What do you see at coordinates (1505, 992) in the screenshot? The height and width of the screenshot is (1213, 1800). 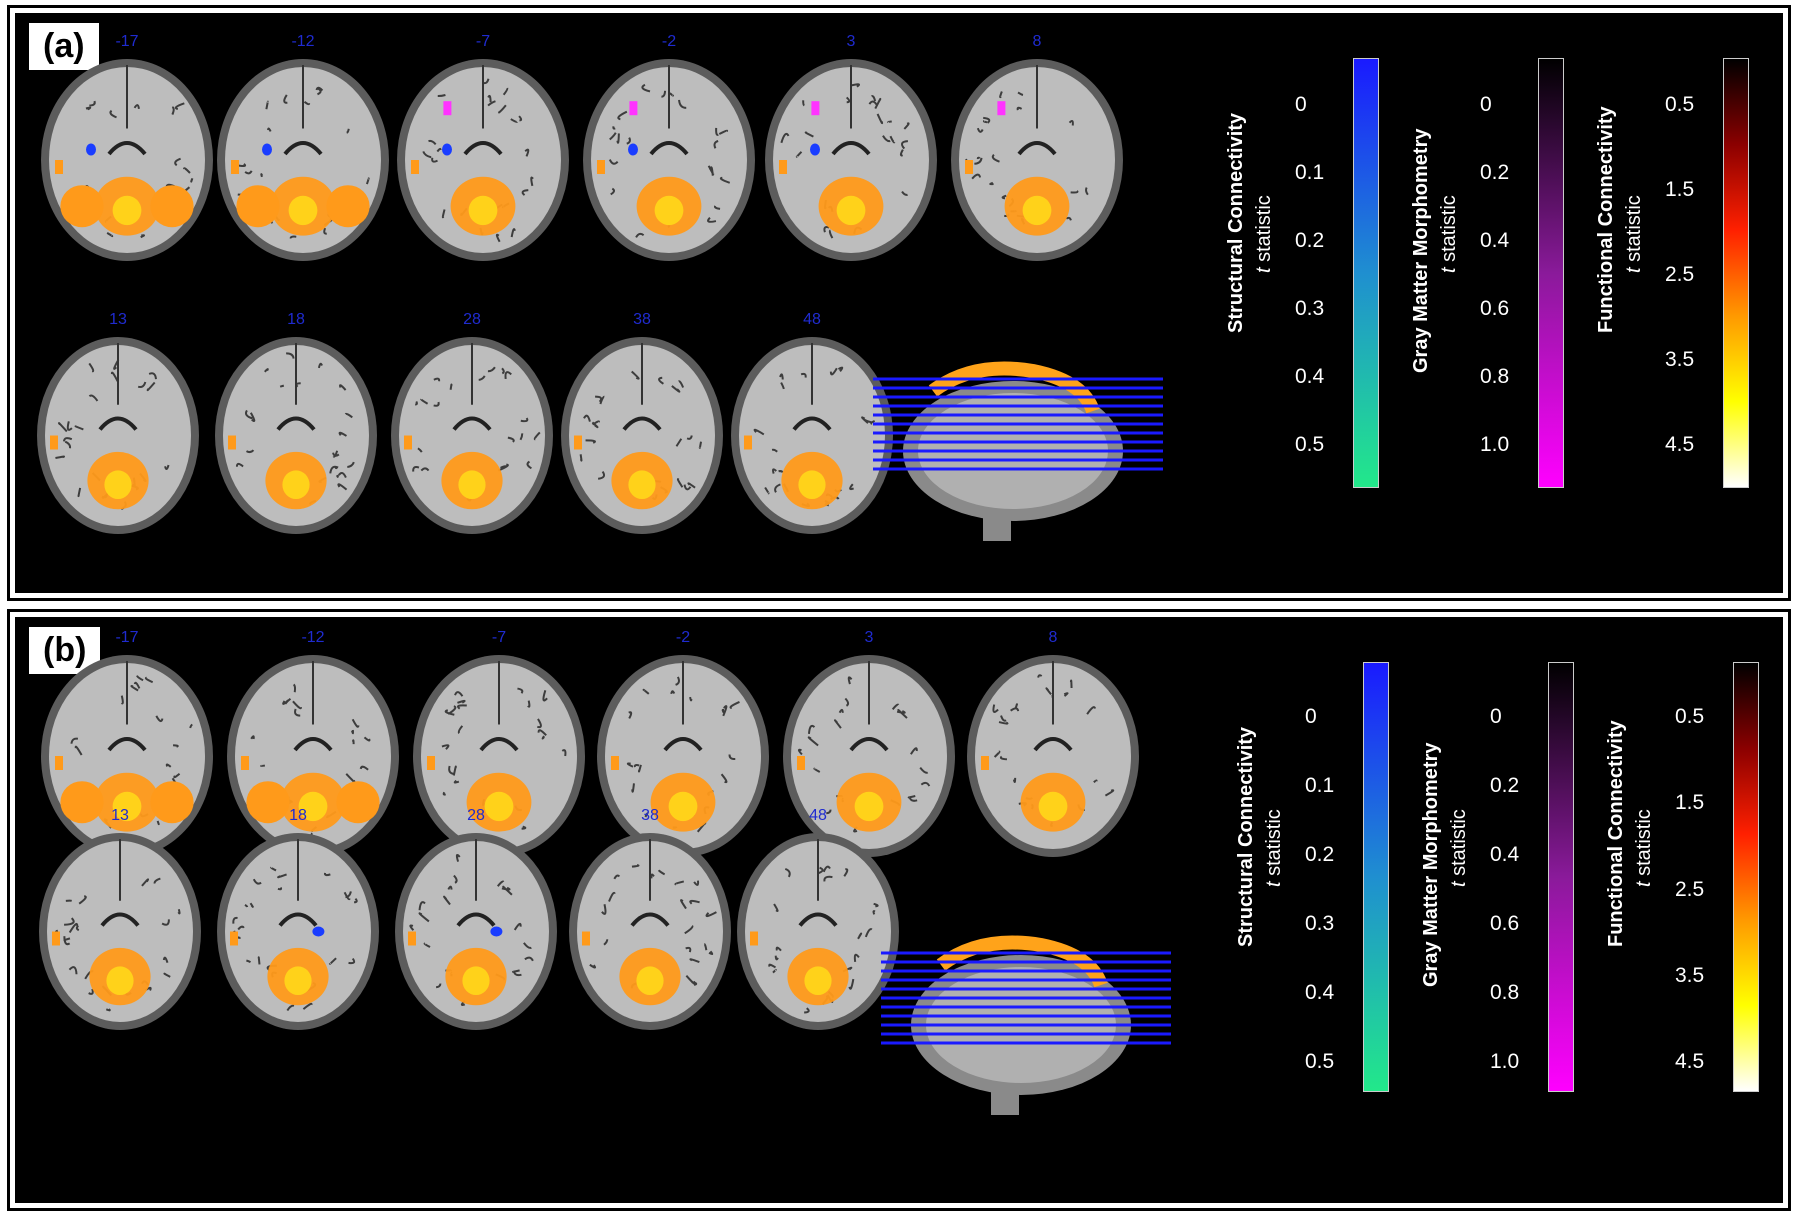 I see `colorbar-tick-label: 0.8` at bounding box center [1505, 992].